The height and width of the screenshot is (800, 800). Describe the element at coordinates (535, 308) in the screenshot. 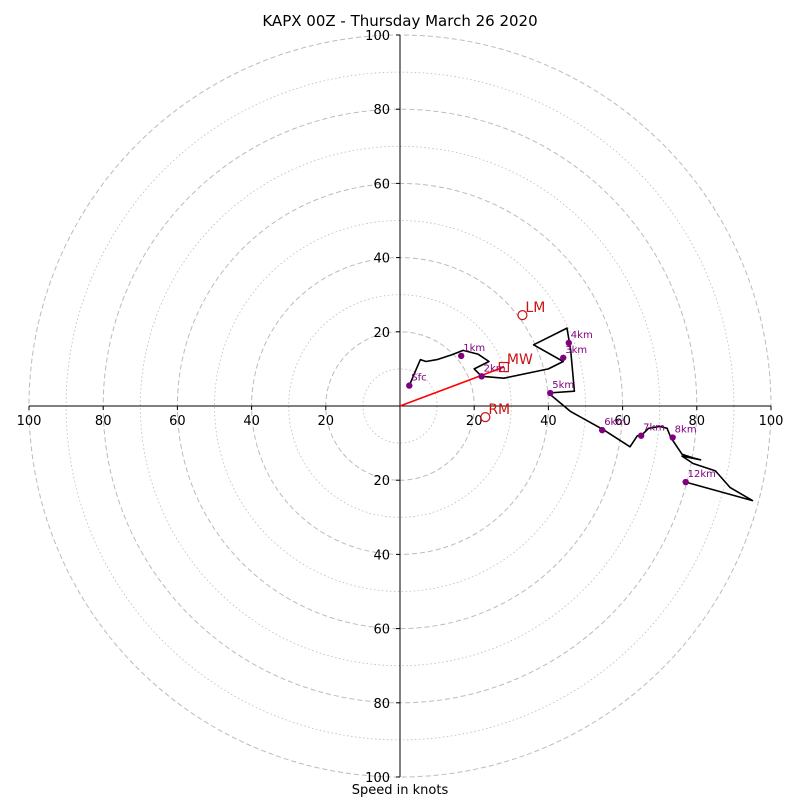

I see `storm-motion-label: LM` at that location.